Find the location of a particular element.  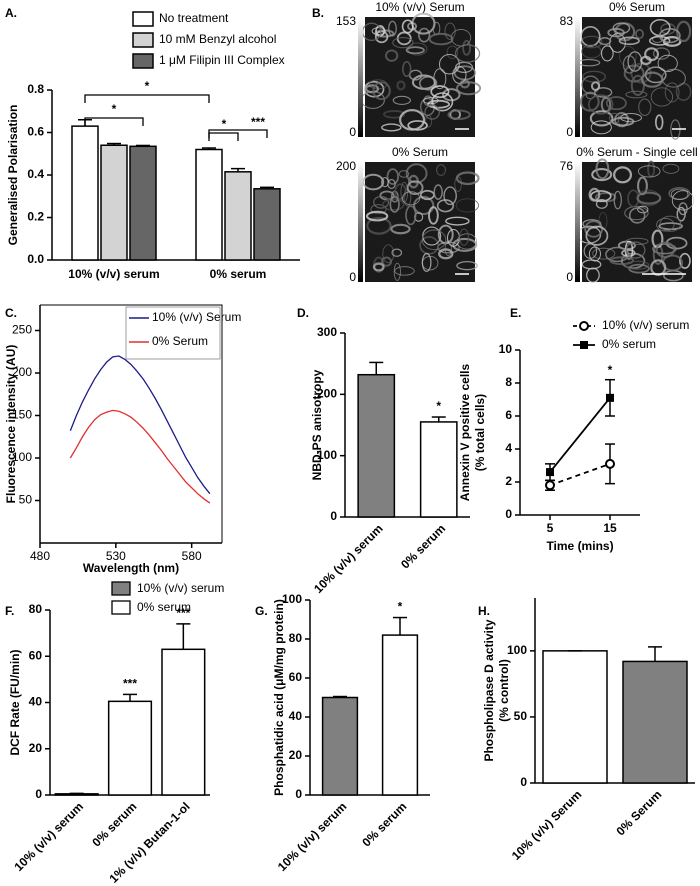

legend-marker is located at coordinates (584, 326).